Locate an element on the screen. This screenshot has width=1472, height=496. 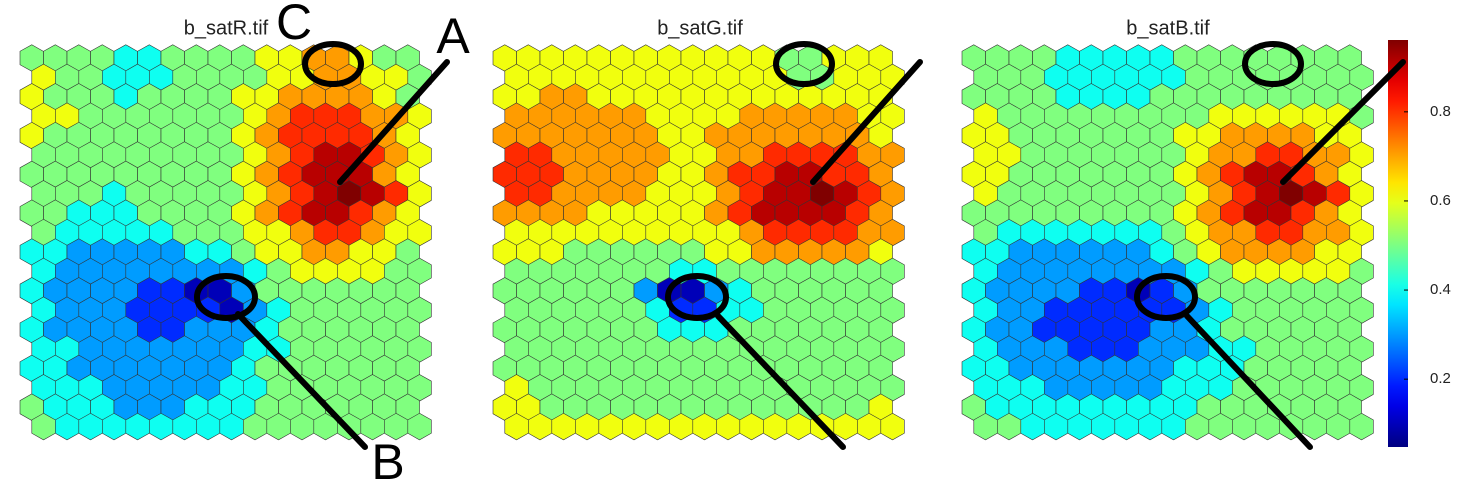
annotation-letter: A is located at coordinates (453, 36).